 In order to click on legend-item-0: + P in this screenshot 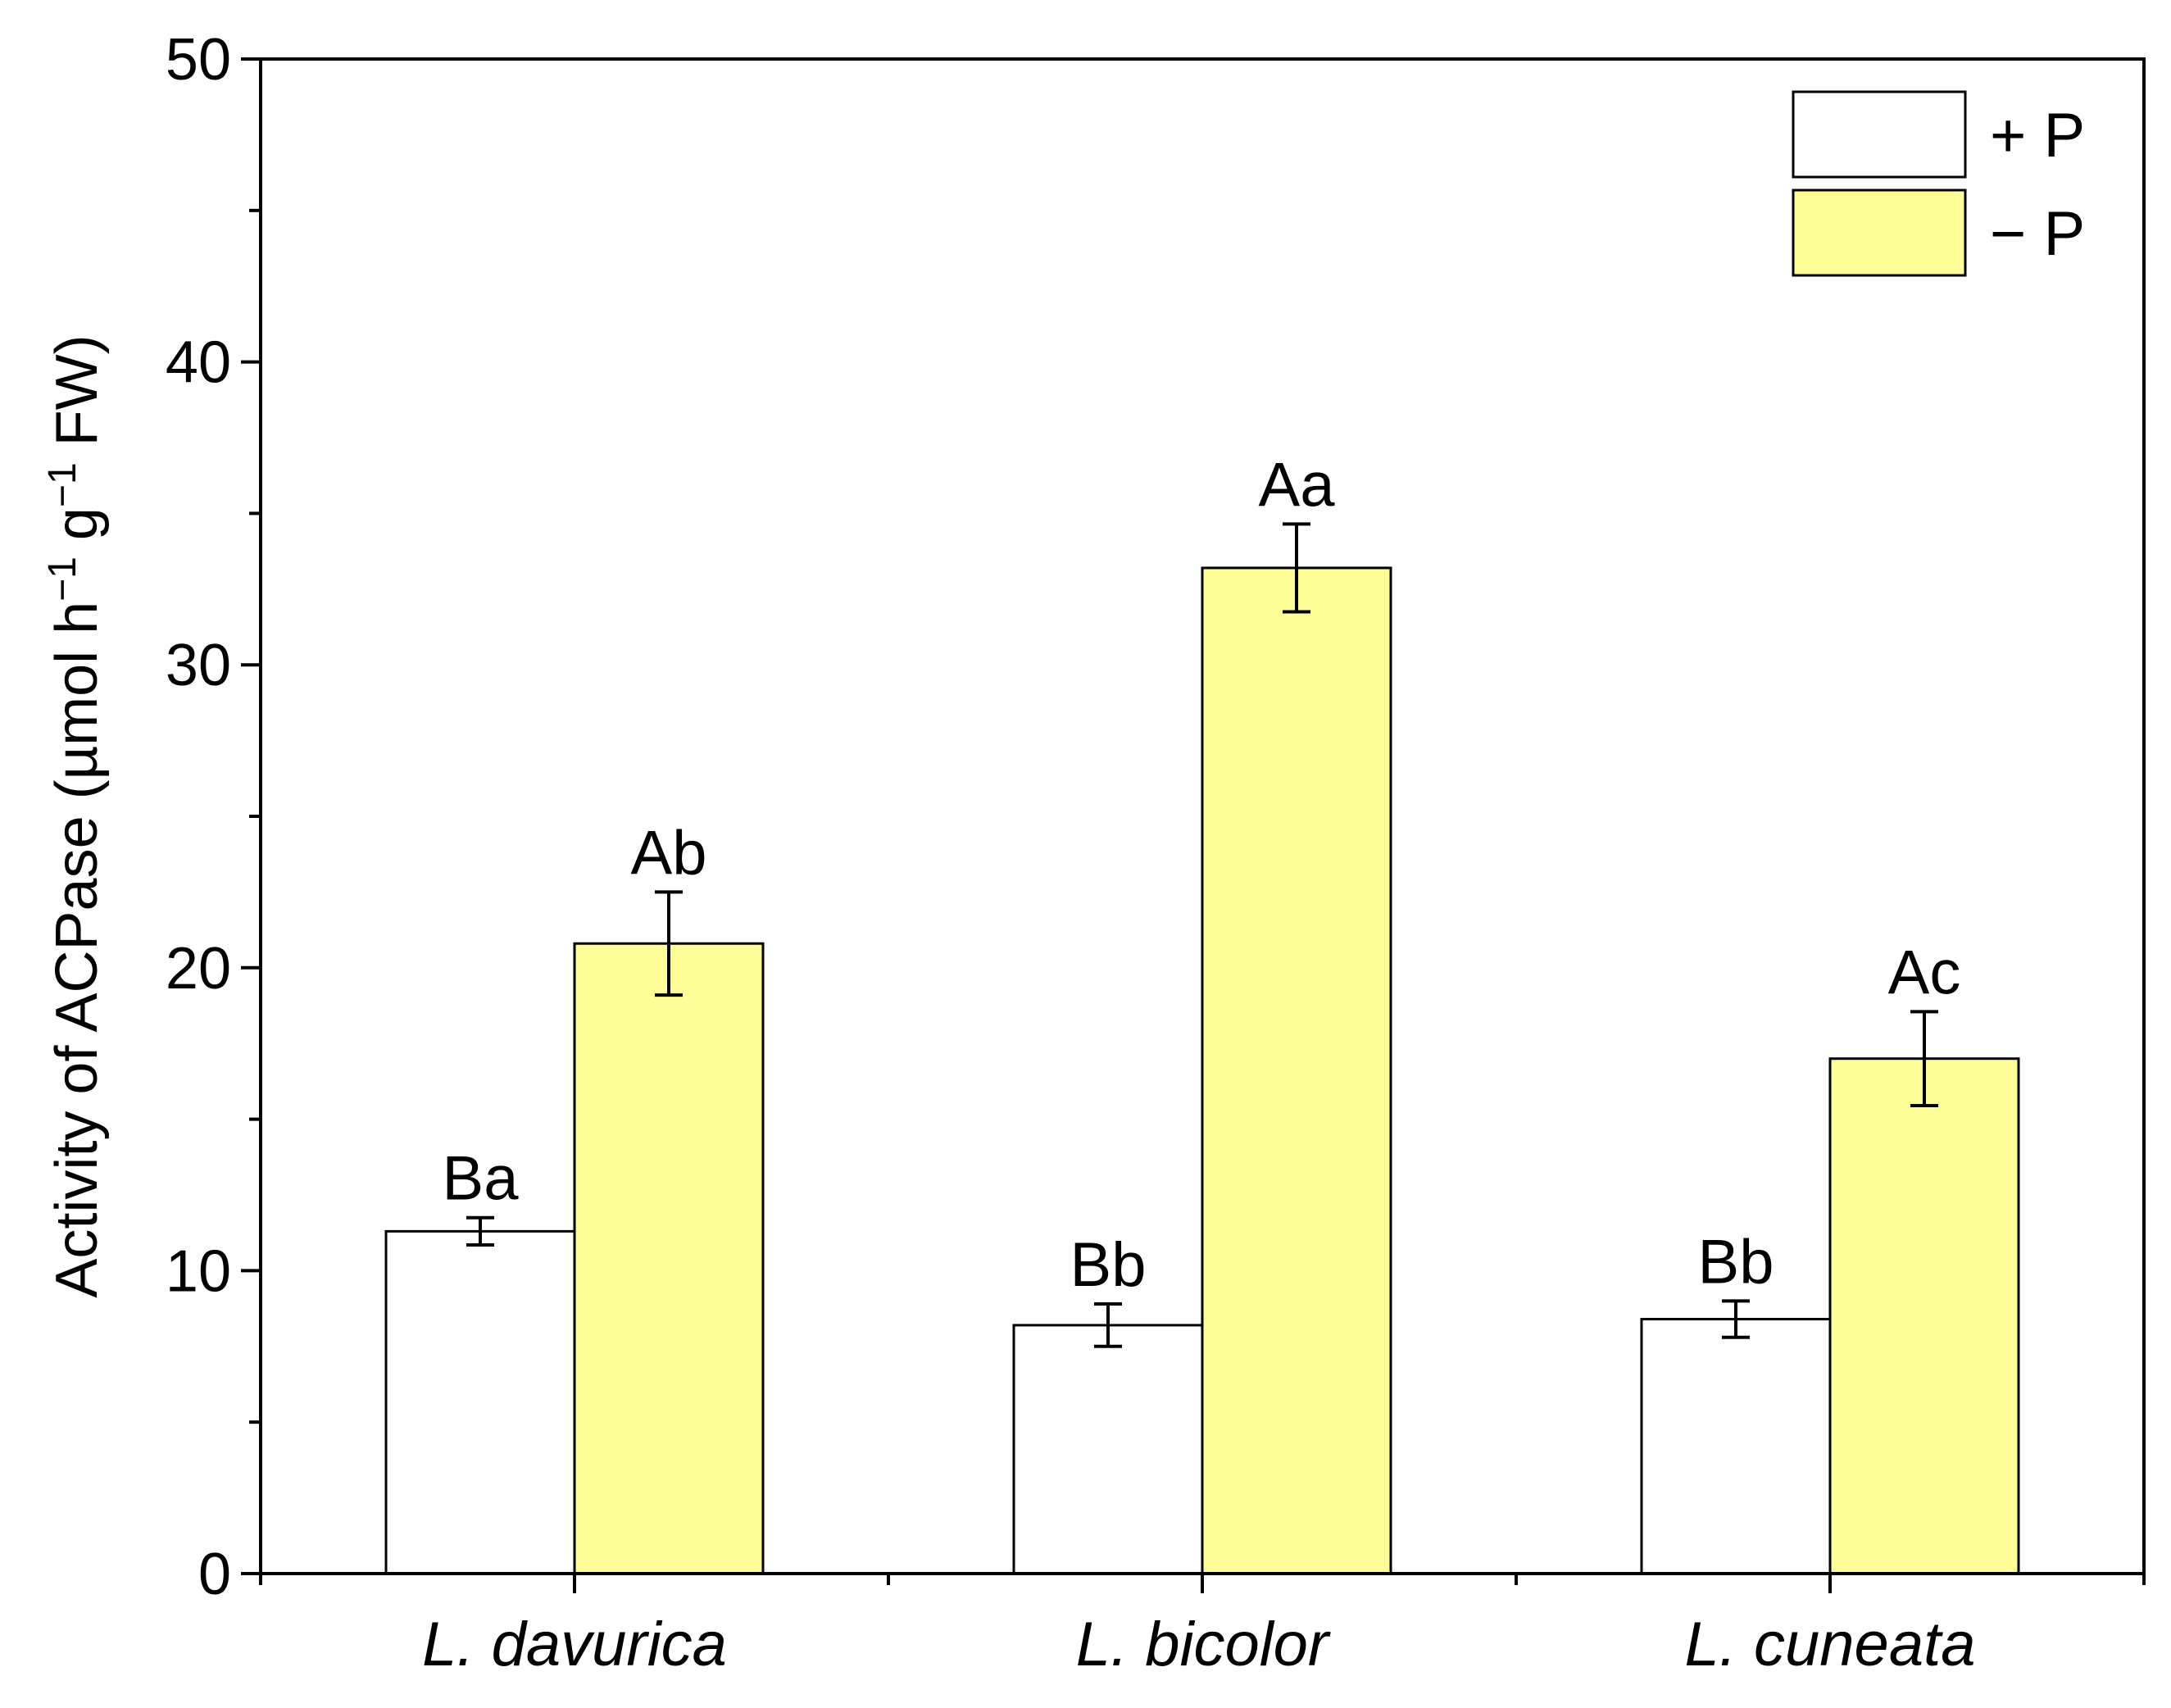, I will do `click(1939, 134)`.